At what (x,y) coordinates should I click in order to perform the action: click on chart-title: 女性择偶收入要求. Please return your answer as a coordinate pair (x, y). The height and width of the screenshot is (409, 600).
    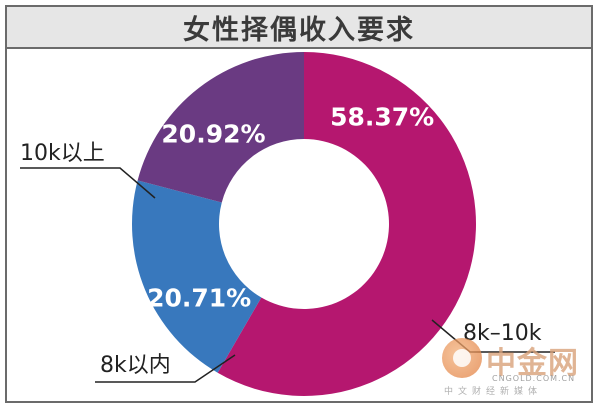
    Looking at the image, I should click on (299, 30).